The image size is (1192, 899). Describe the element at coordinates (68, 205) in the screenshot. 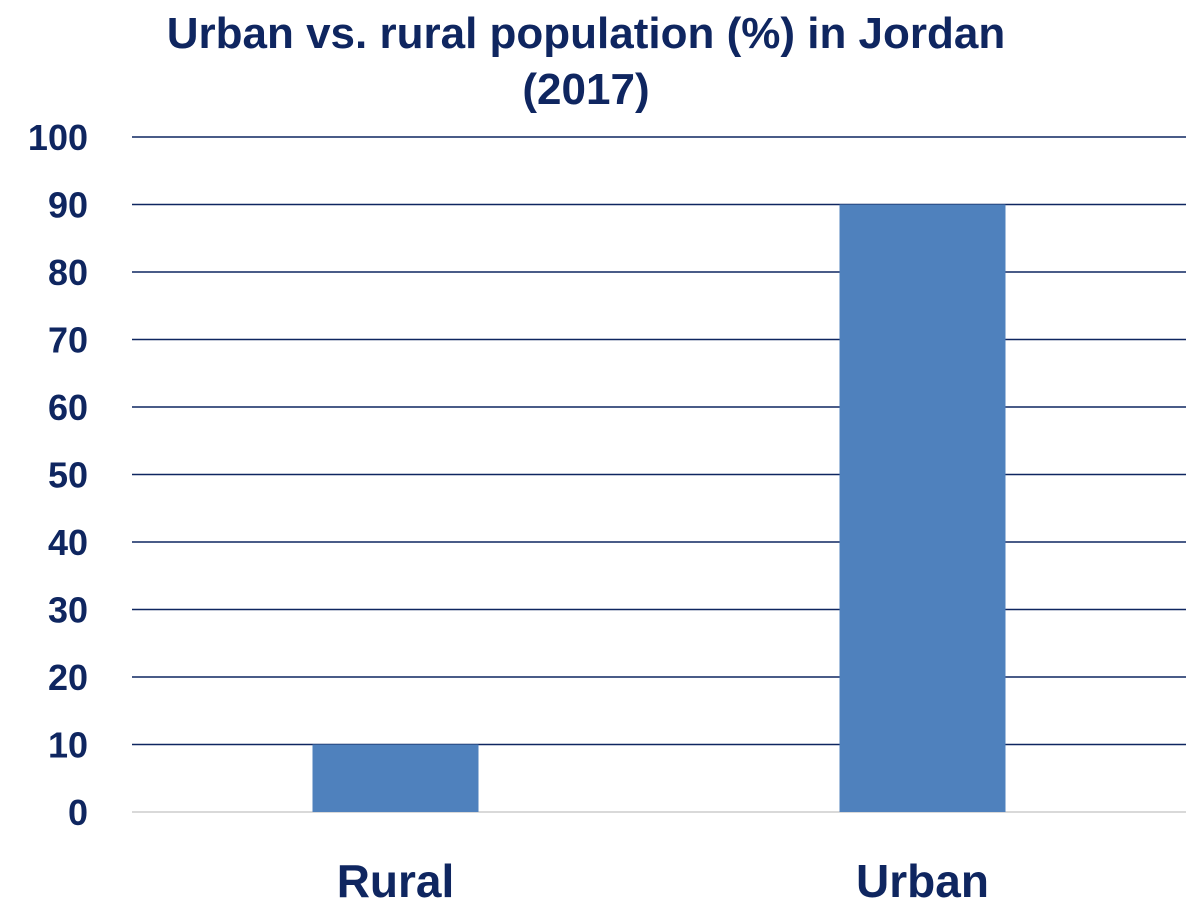

I see `y-tick-label: 90` at that location.